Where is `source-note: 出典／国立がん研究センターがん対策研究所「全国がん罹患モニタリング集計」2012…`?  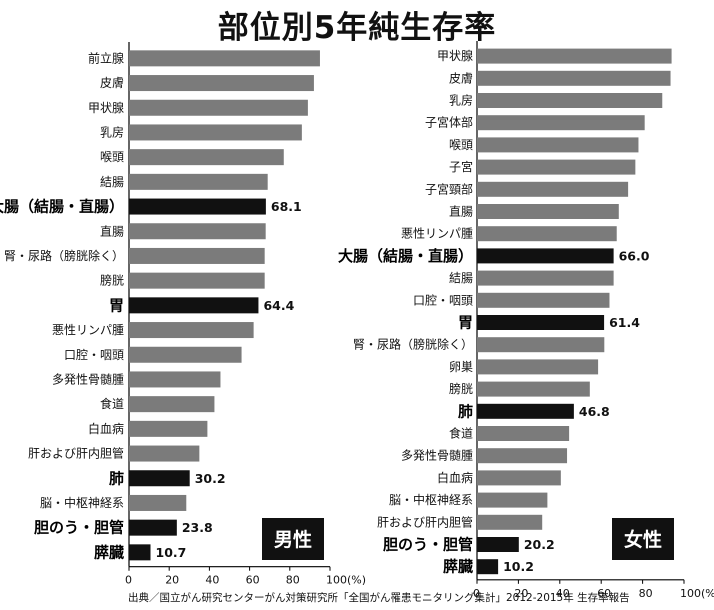
source-note: 出典／国立がん研究センターがん対策研究所「全国がん罹患モニタリング集計」2012… is located at coordinates (379, 598).